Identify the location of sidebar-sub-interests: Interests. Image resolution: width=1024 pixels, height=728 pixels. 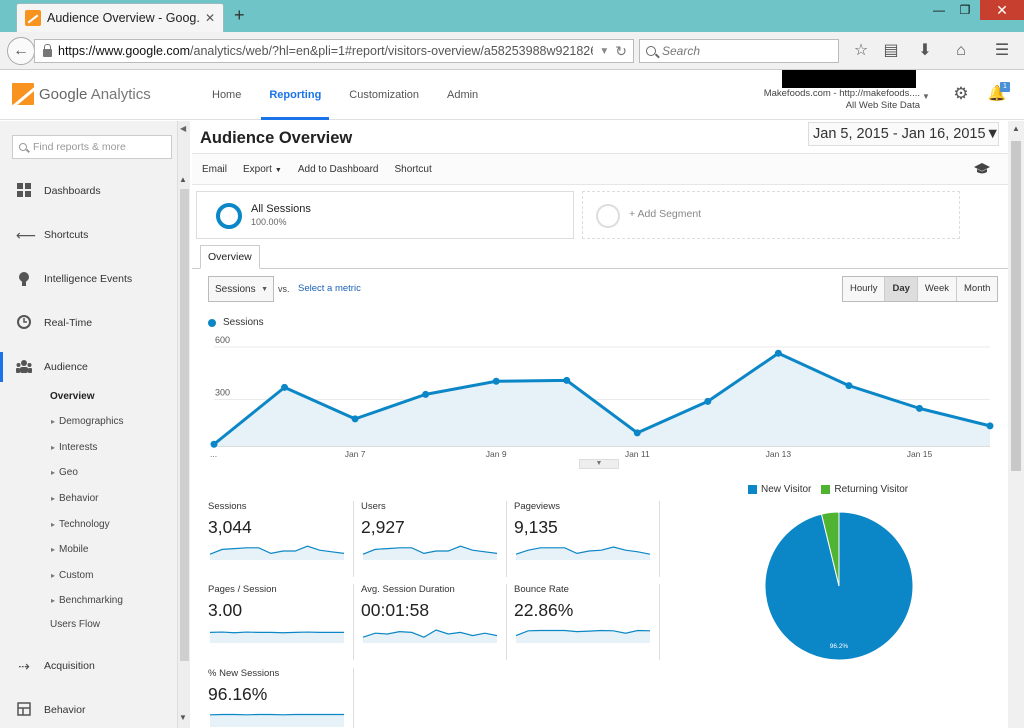
(74, 447).